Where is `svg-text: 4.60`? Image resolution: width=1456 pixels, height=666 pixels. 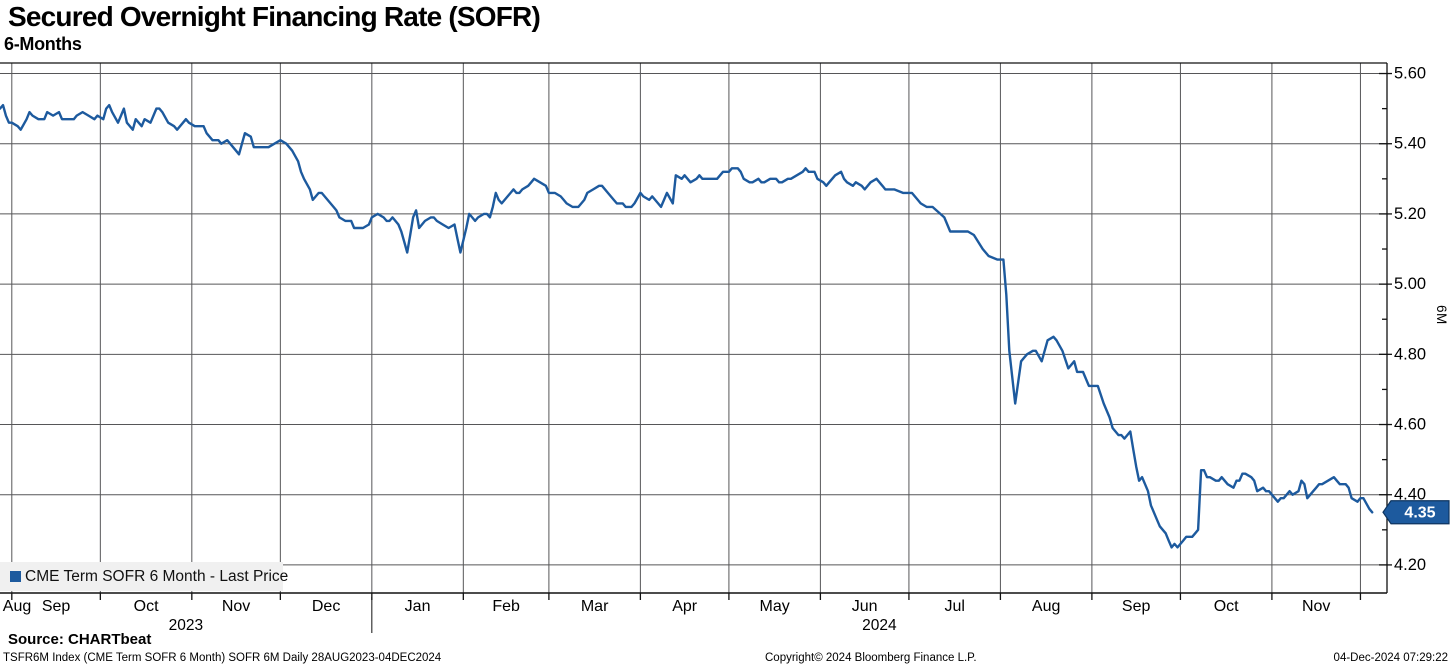 svg-text: 4.60 is located at coordinates (1410, 425).